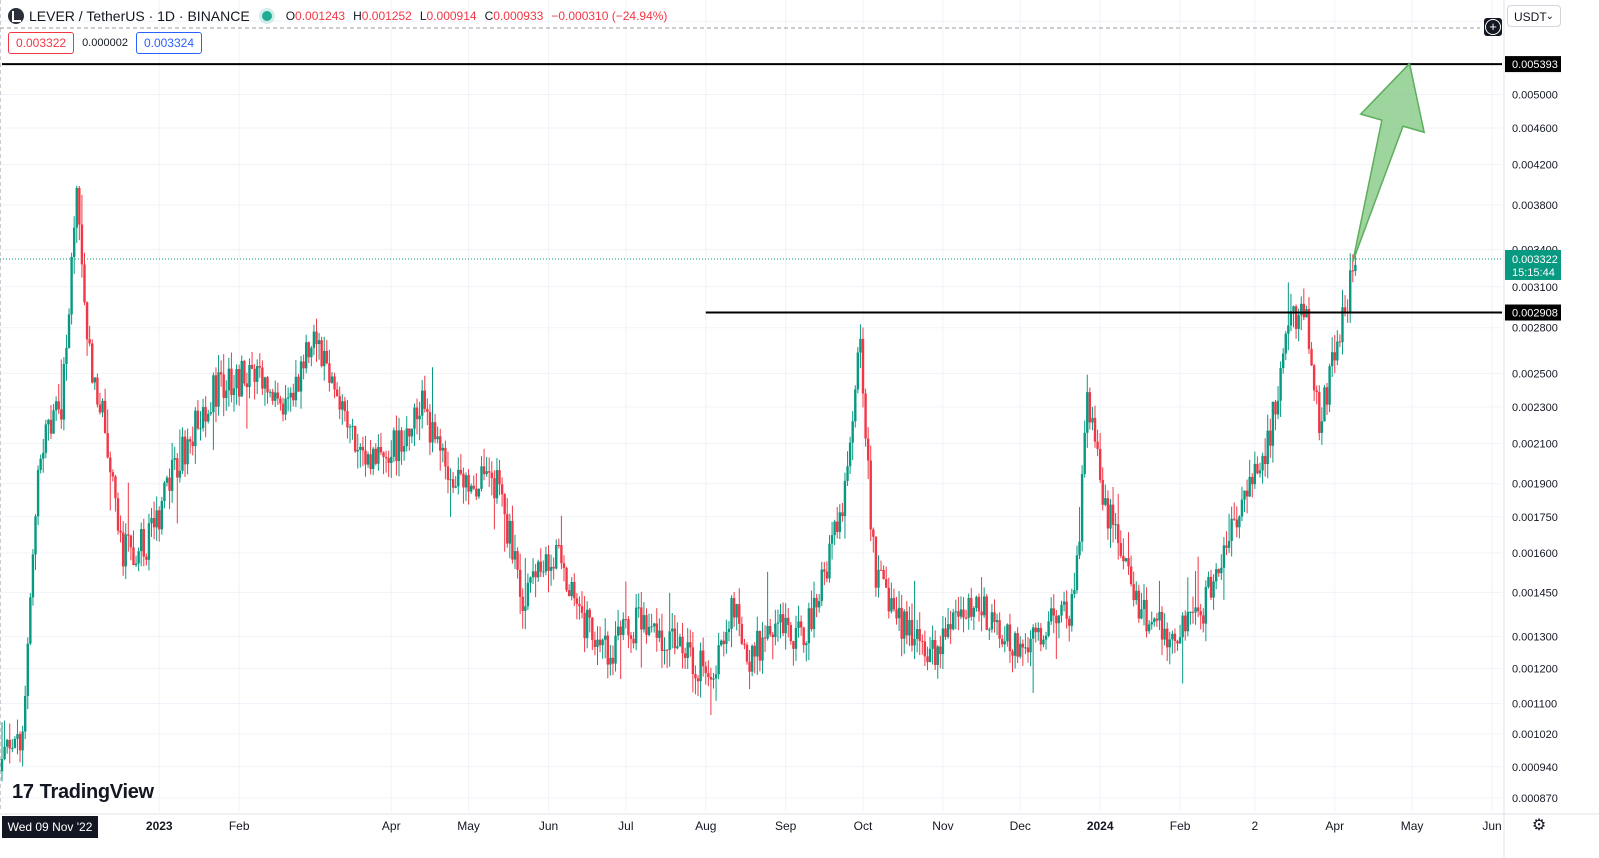 The width and height of the screenshot is (1599, 858). Describe the element at coordinates (239, 826) in the screenshot. I see `time-tick-label: Feb` at that location.